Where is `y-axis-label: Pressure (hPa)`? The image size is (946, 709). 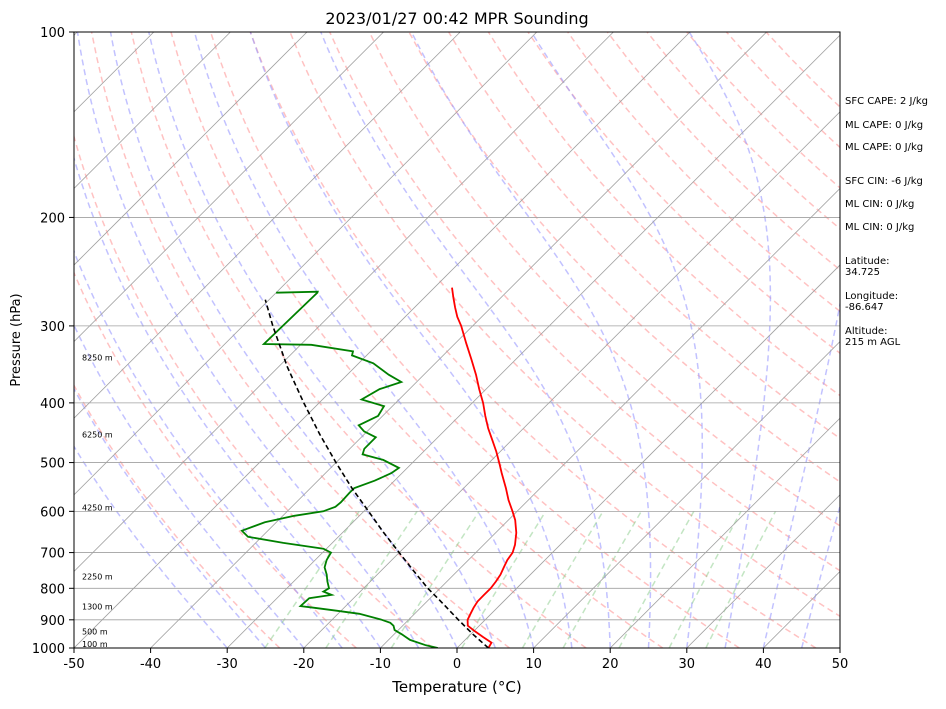 y-axis-label: Pressure (hPa) is located at coordinates (16, 339).